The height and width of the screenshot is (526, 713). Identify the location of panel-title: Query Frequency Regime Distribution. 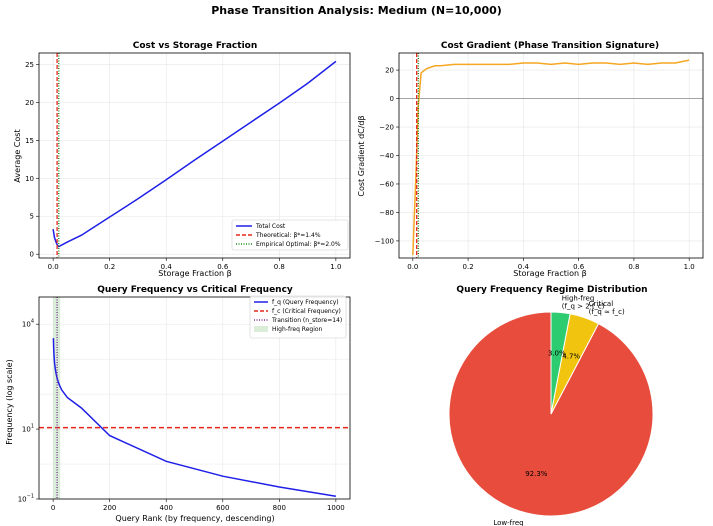
(551, 290).